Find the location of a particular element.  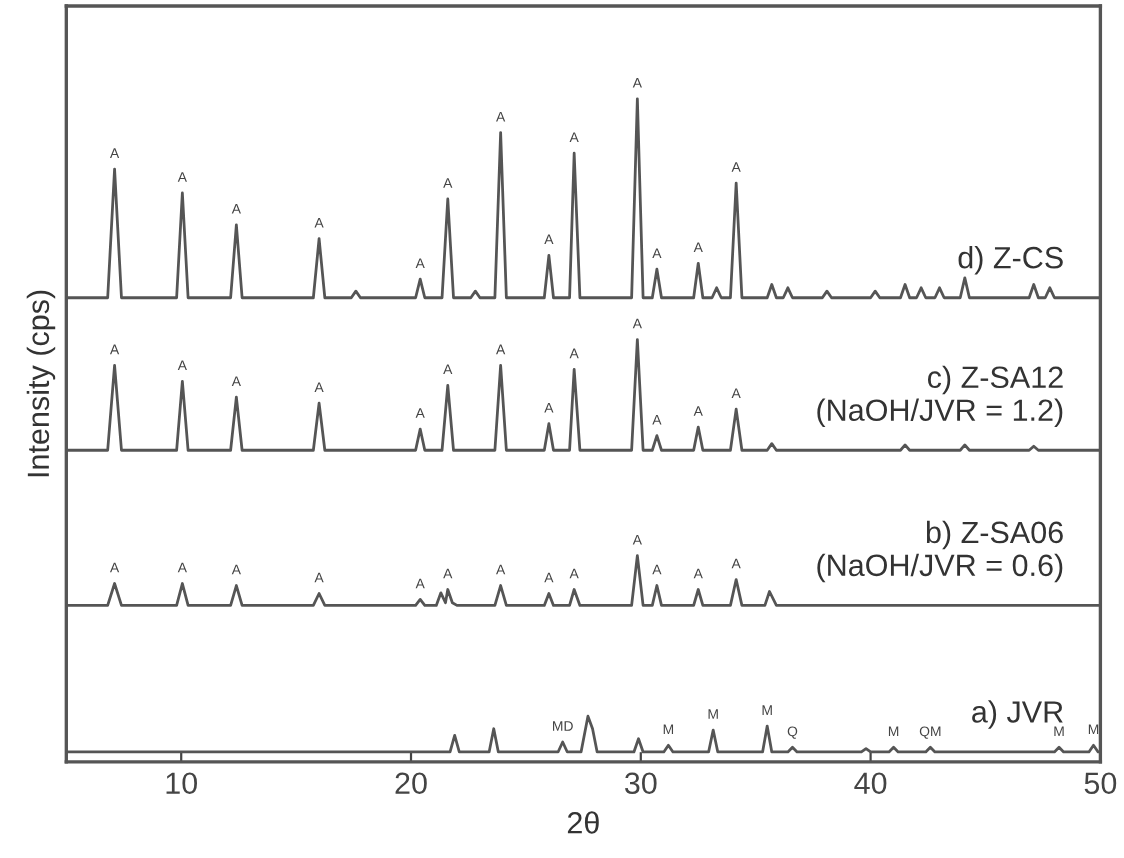

x-axis-title: 2θ is located at coordinates (583, 822).